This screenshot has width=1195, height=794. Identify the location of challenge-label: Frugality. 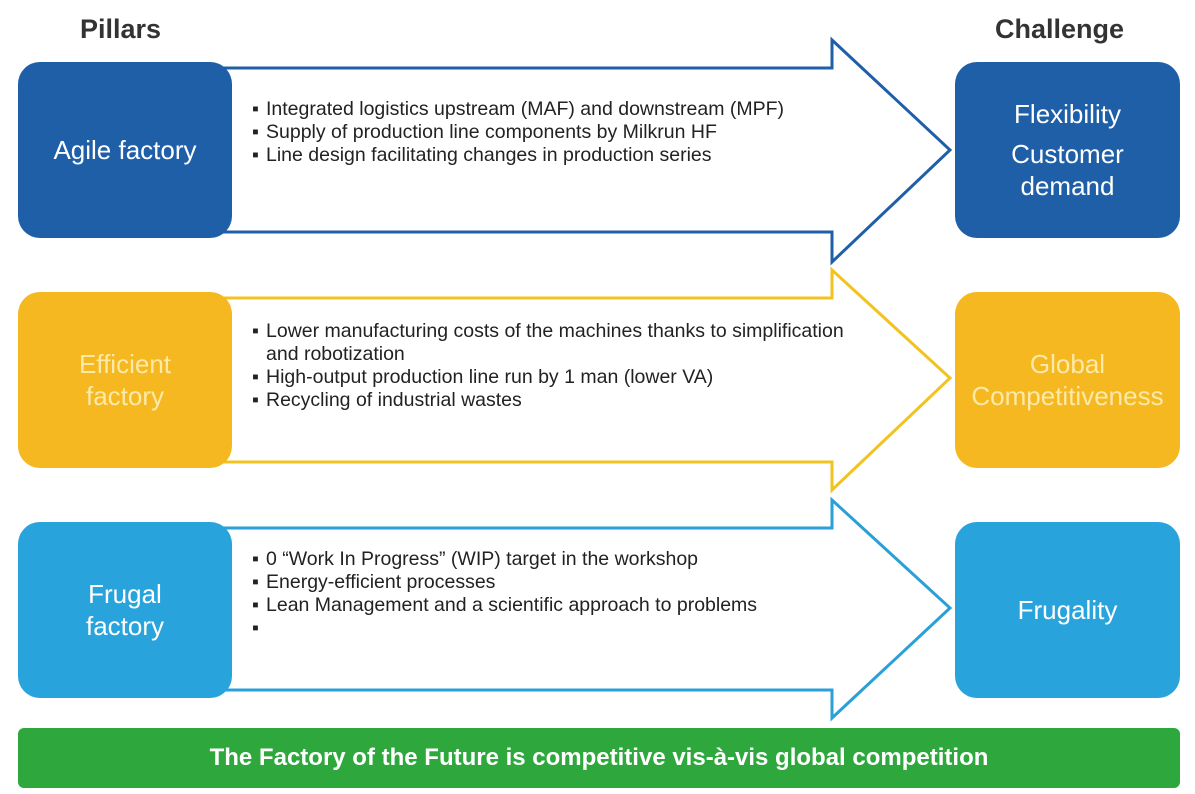
(1067, 610).